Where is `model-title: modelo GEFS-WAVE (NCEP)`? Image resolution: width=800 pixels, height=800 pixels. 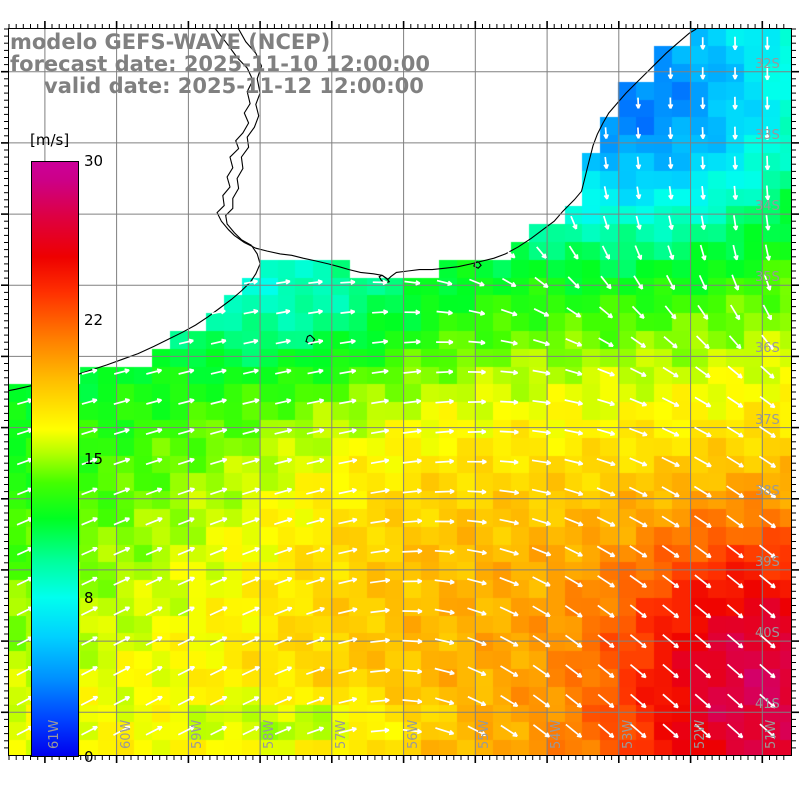 model-title: modelo GEFS-WAVE (NCEP) is located at coordinates (170, 42).